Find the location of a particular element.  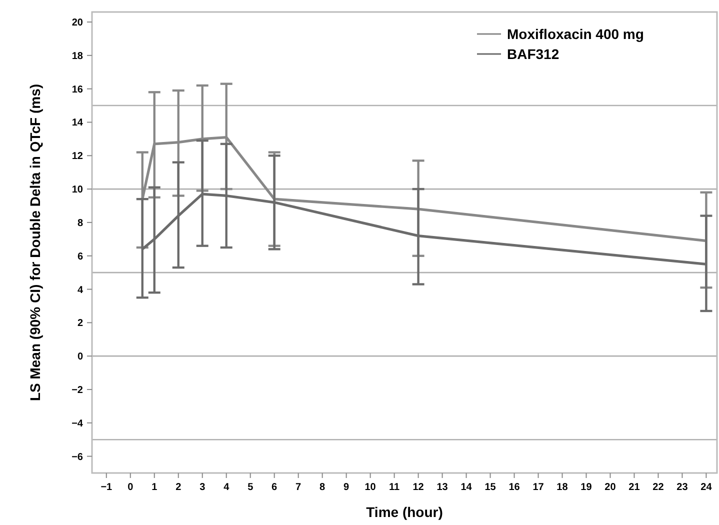

y-tick-label: 4 is located at coordinates (80, 290).